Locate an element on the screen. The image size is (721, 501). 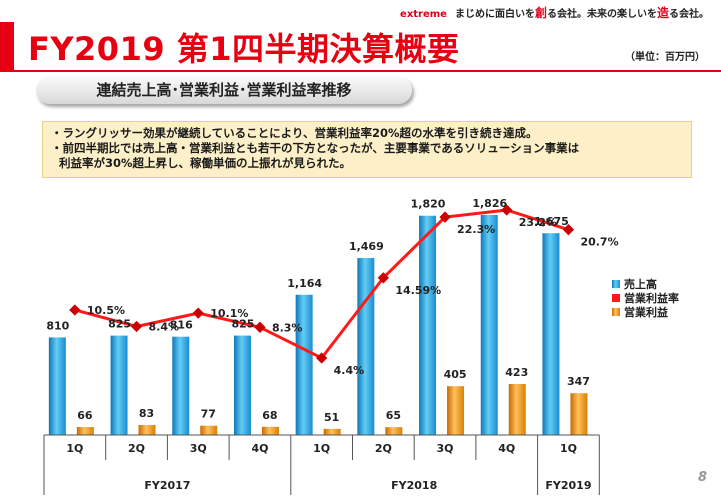
title-accent-bar is located at coordinates (7, 47).